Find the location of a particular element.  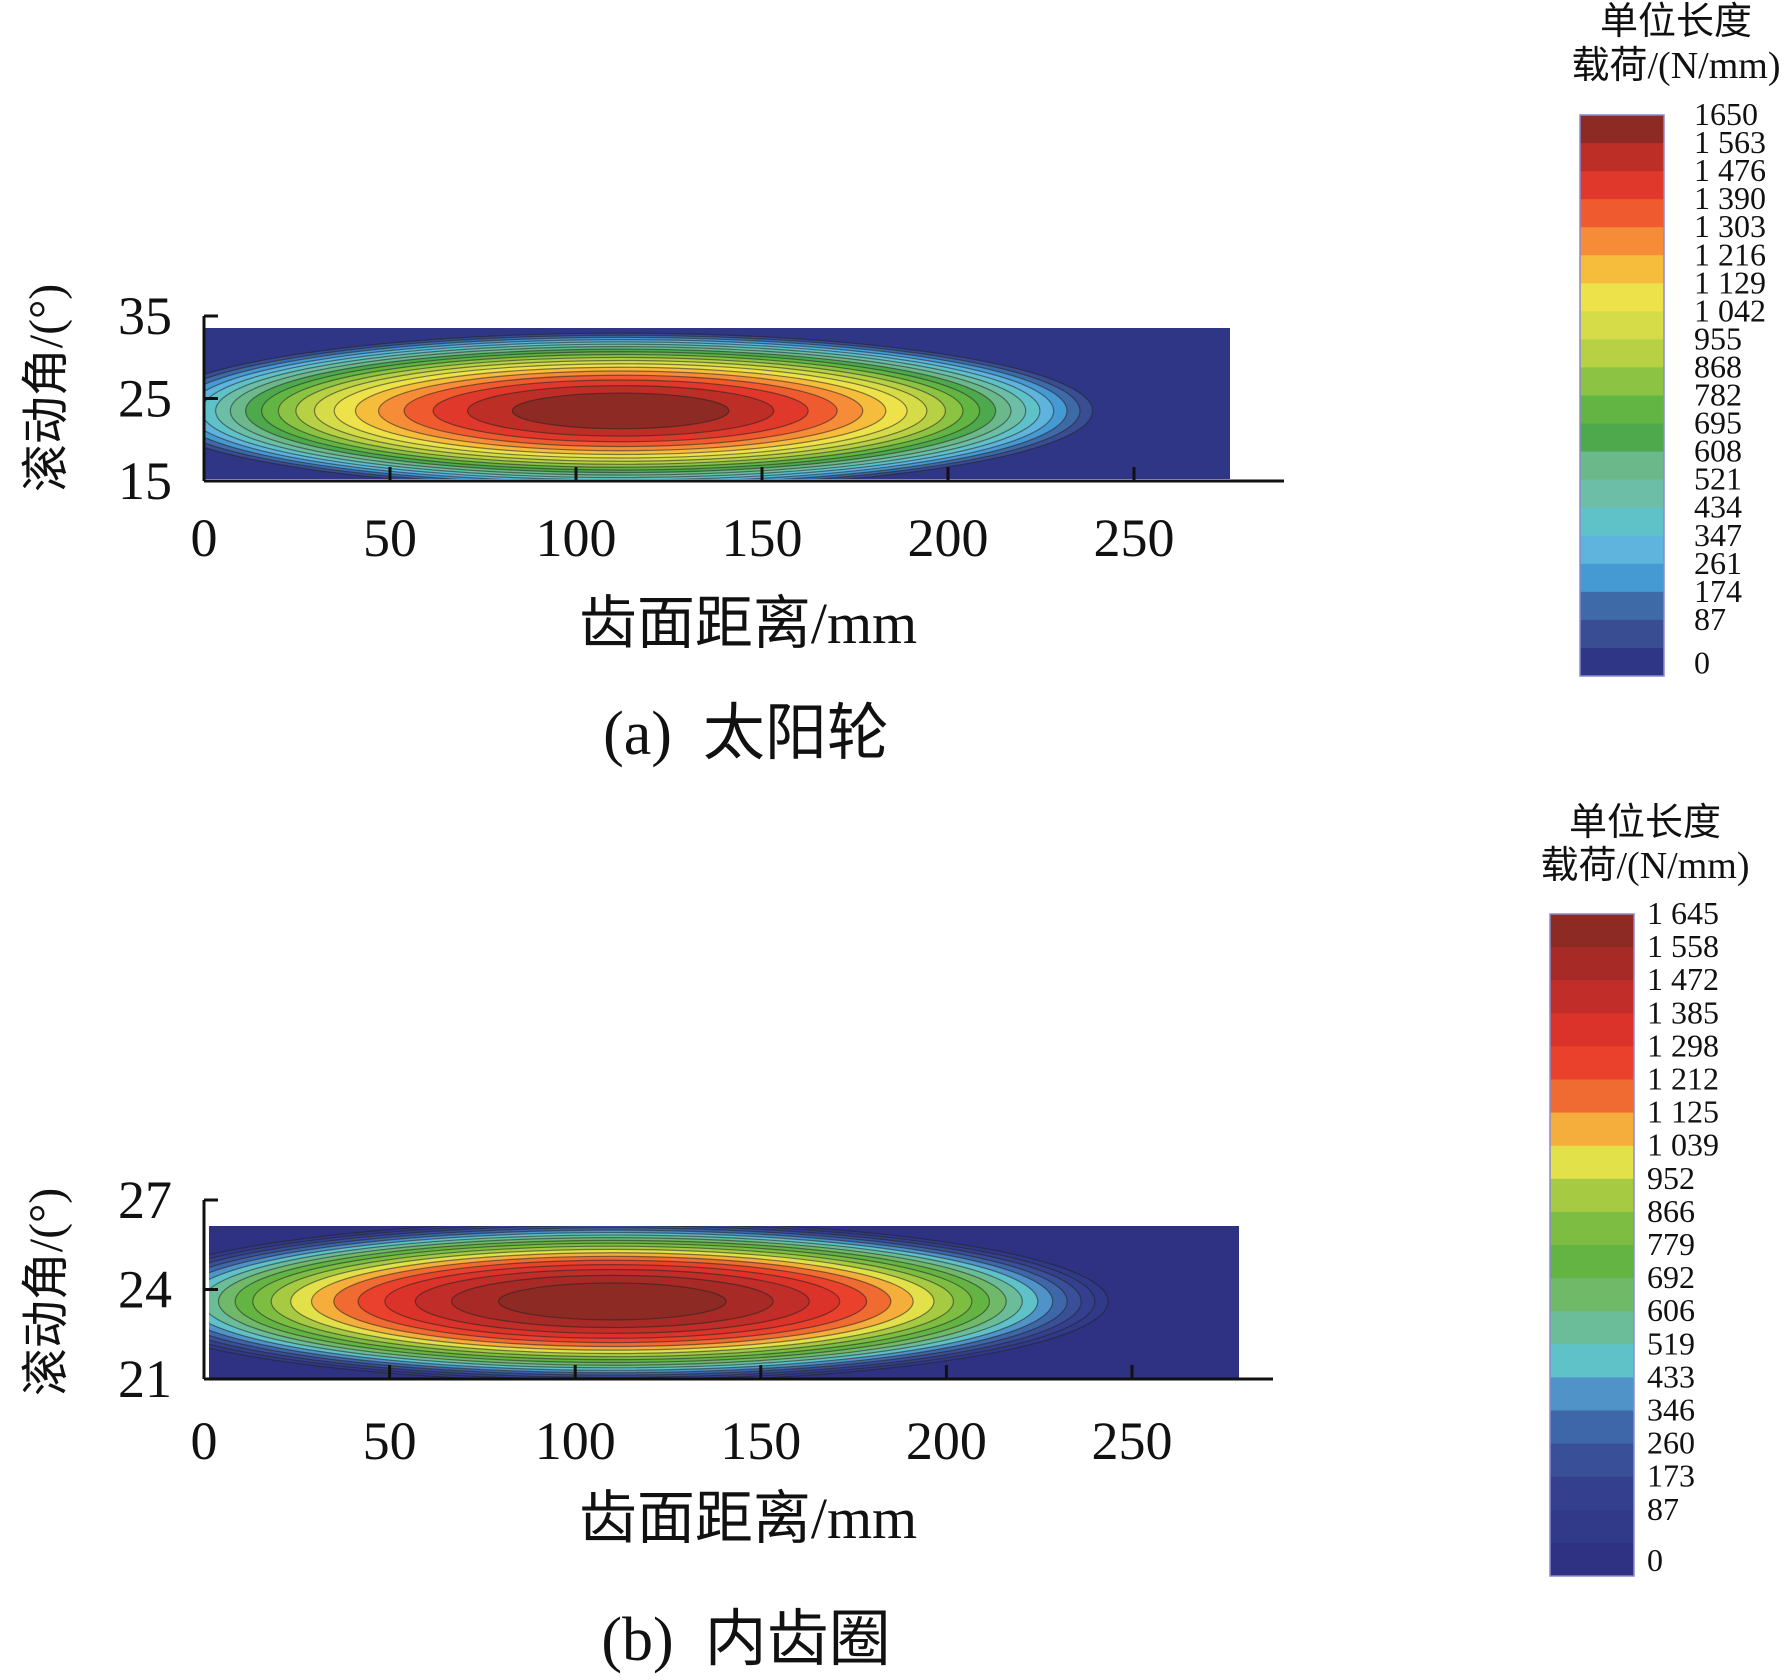

axes-a: 0 50 100 150 200 250 15 25 35 is located at coordinates (701, 427).